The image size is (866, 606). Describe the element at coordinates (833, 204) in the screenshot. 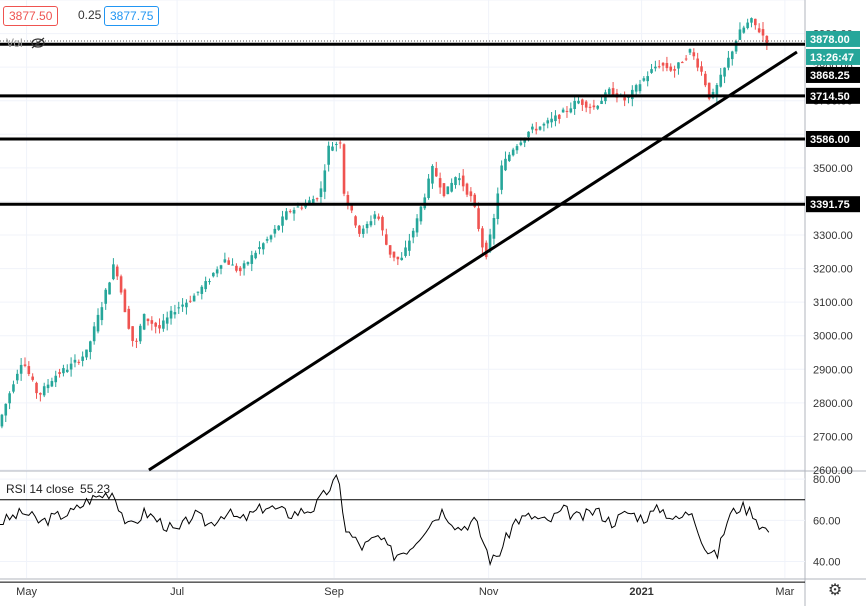

I see `level-tag-3-bg` at that location.